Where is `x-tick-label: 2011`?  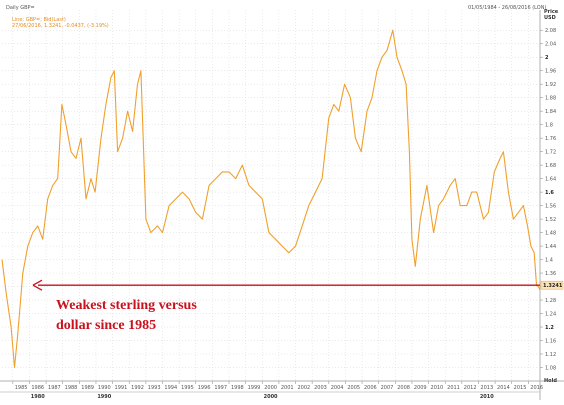 x-tick-label: 2011 is located at coordinates (453, 388).